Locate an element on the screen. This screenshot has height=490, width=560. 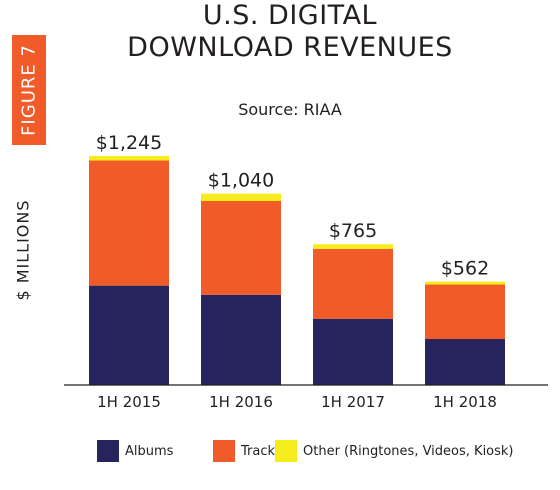
legend-label-tracks: Tracks is located at coordinates (261, 451).